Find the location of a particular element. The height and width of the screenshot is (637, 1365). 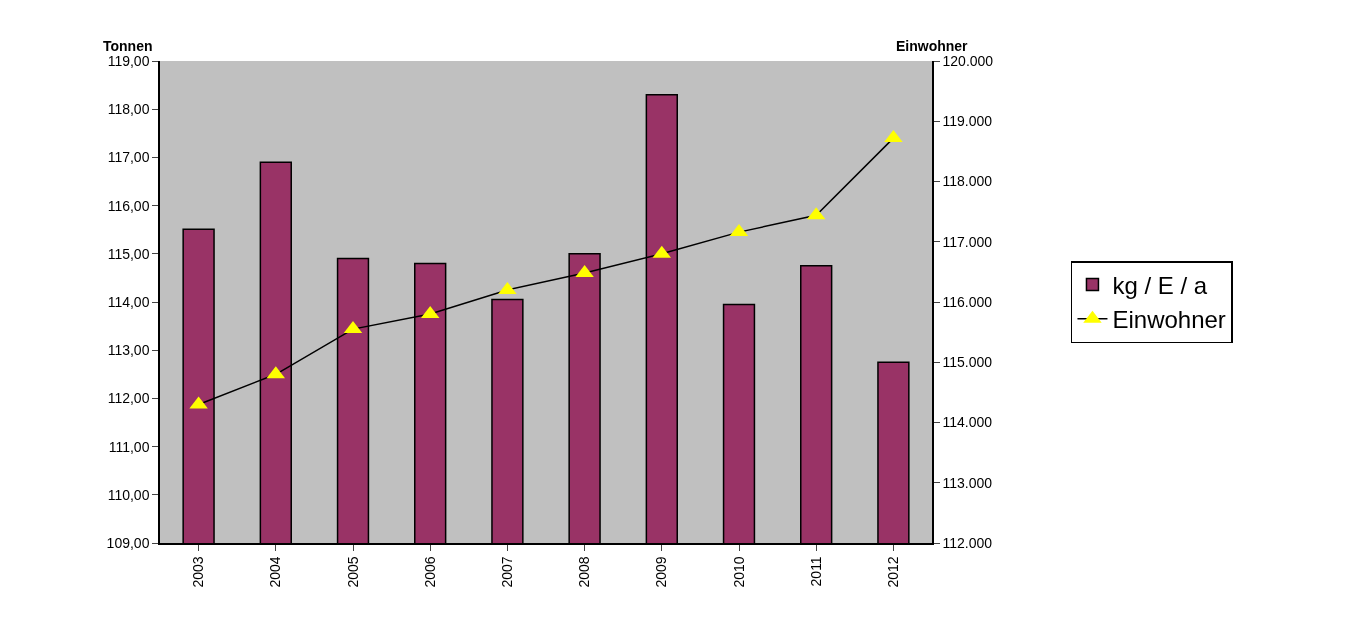

y-tick-label: 117,00 is located at coordinates (128, 157).